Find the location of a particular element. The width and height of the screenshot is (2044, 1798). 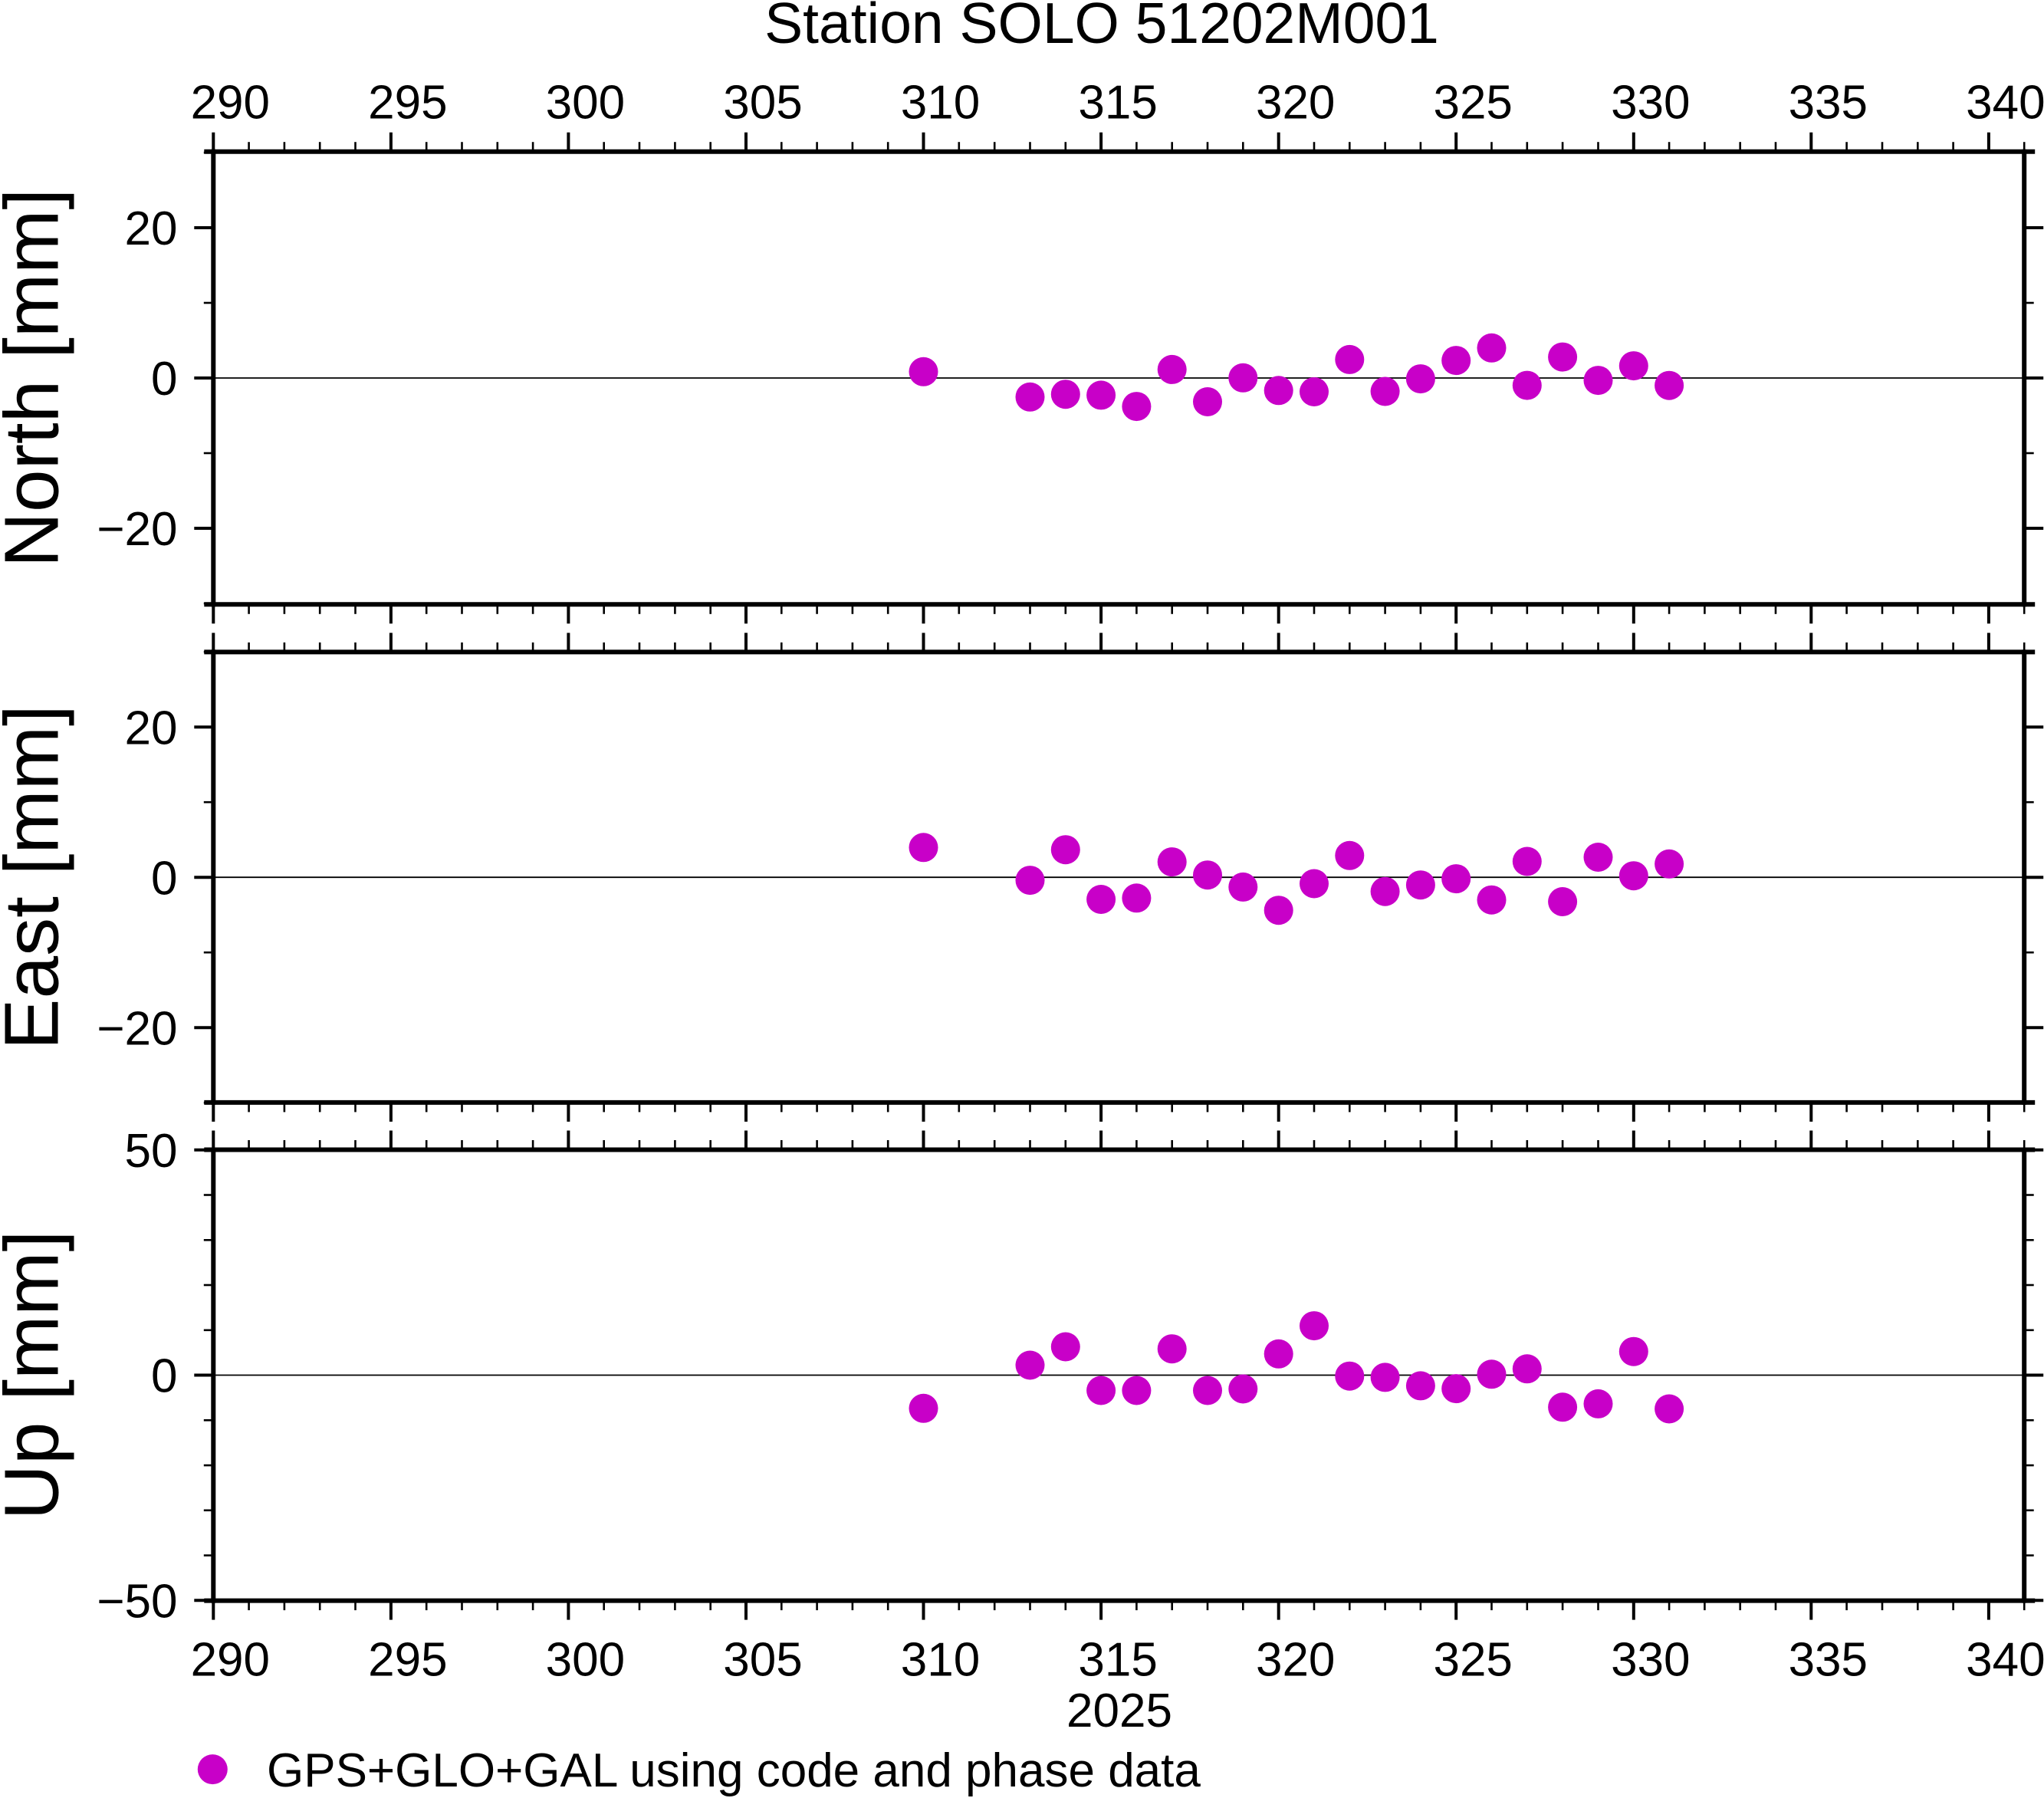

svg-text: North [mm] is located at coordinates (38, 378).